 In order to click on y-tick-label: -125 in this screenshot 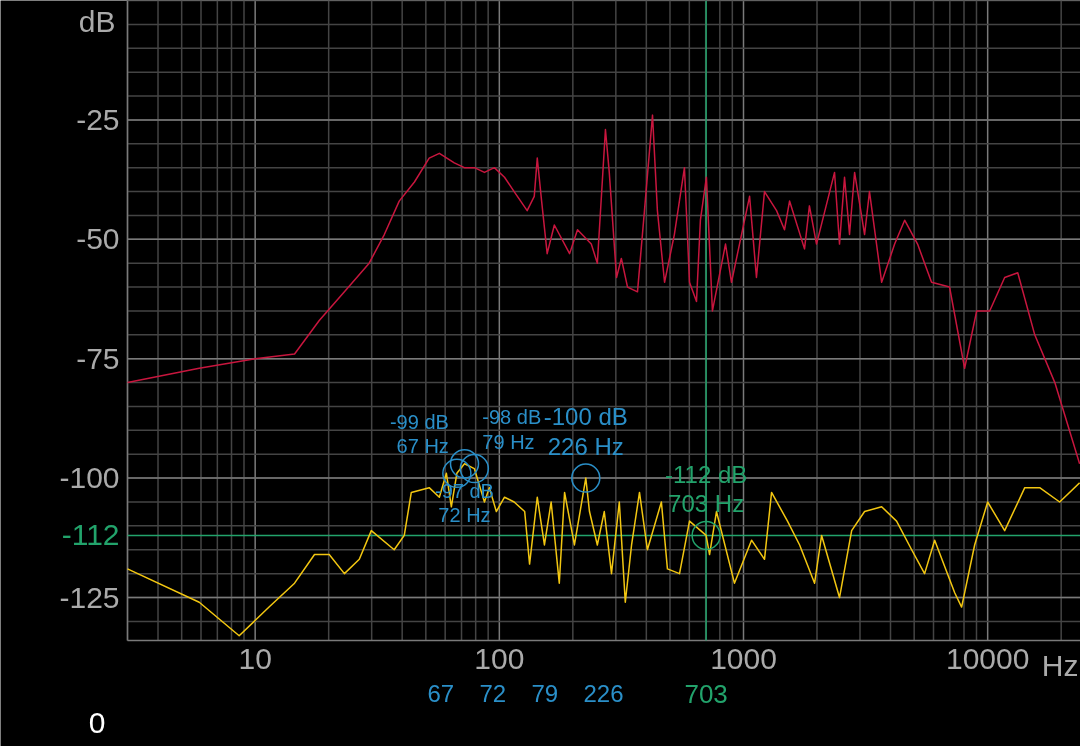, I will do `click(89, 597)`.